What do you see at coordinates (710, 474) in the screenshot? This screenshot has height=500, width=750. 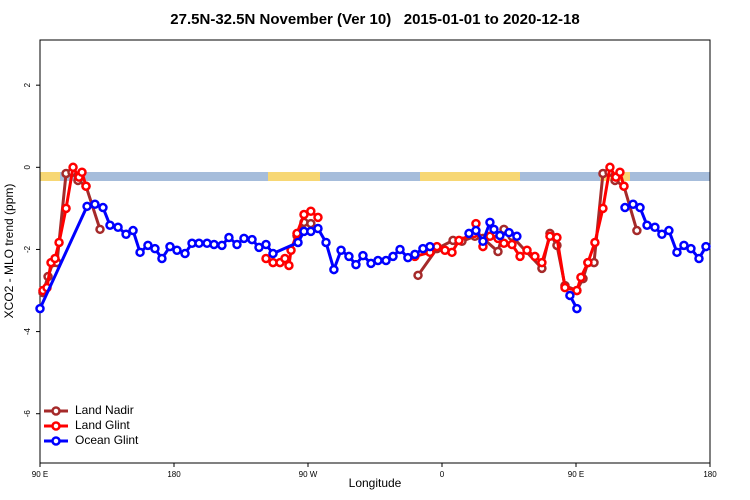 I see `x-tick-label: 180` at bounding box center [710, 474].